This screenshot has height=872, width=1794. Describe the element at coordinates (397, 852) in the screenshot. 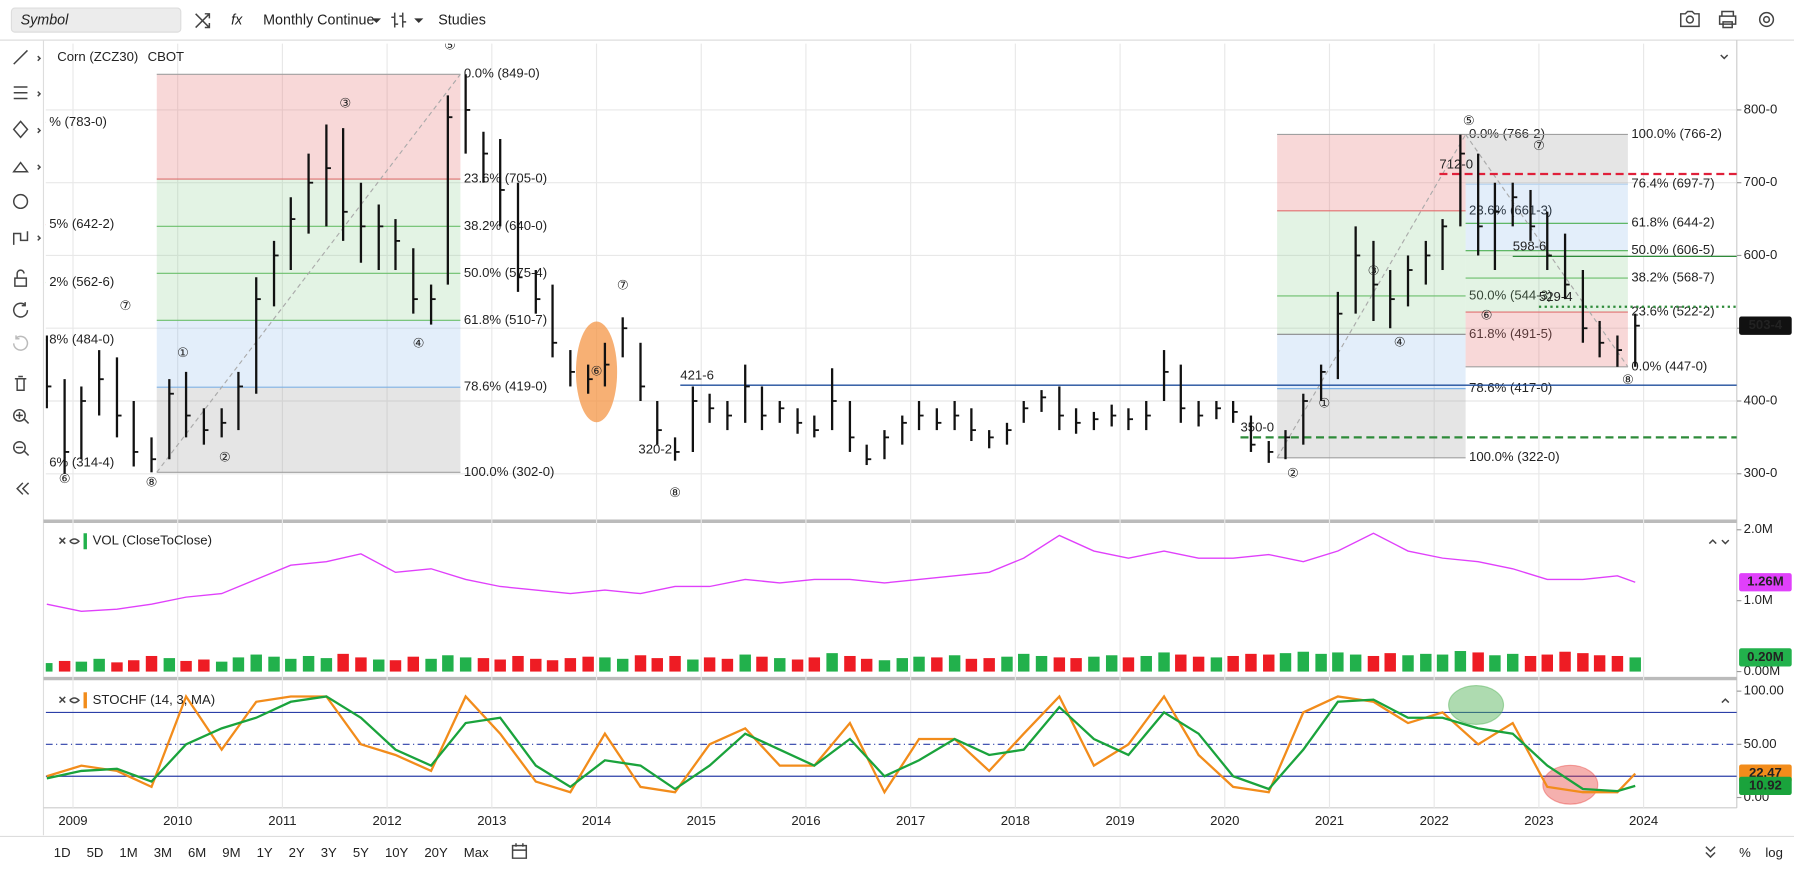

I see `range-button: 10Y` at that location.